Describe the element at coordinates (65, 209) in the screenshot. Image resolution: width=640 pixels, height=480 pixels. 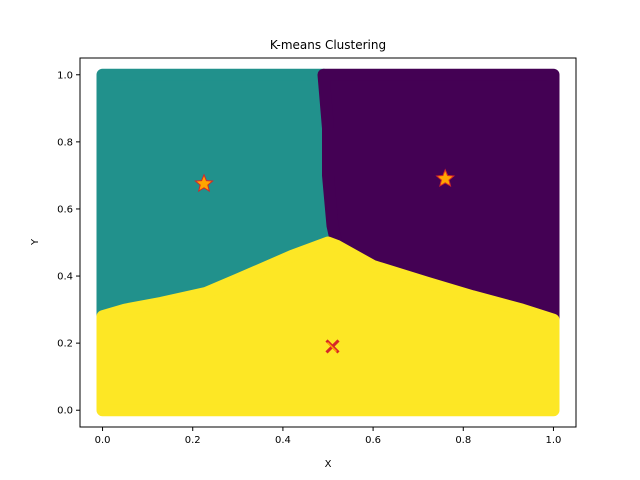
I see `y-tick-label: 0.6` at that location.